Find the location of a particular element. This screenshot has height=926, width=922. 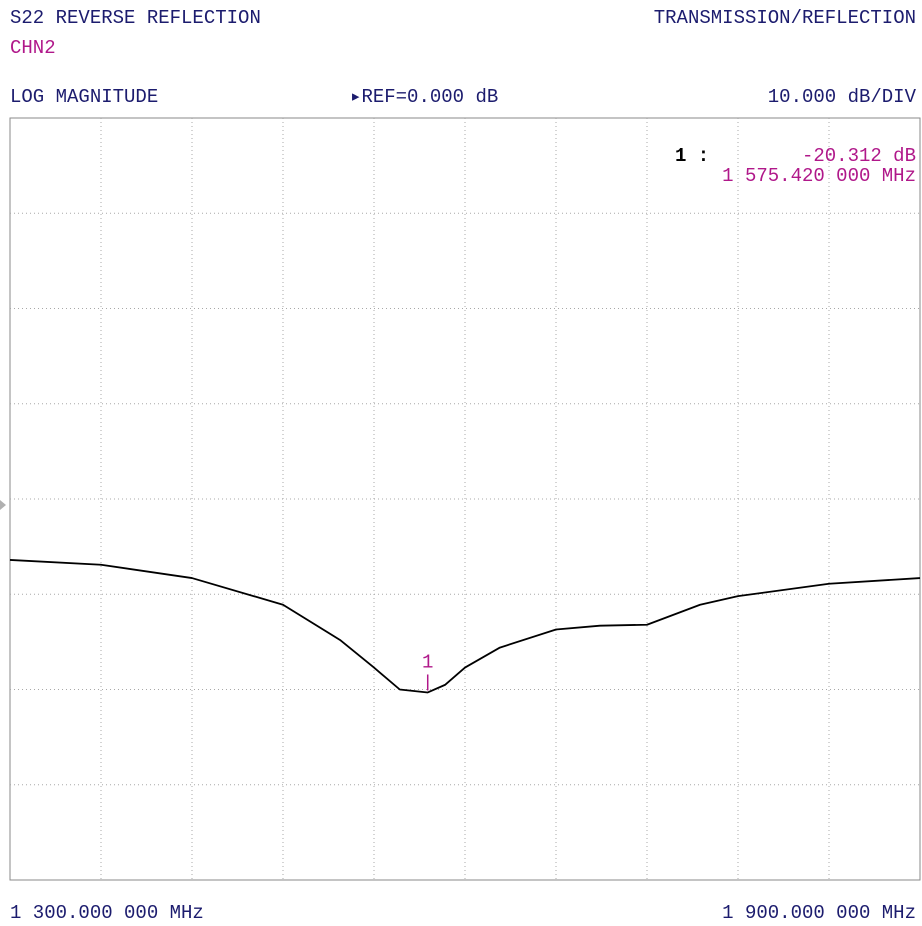

x-tick-label: 1 300.000 000 MHz is located at coordinates (107, 913).